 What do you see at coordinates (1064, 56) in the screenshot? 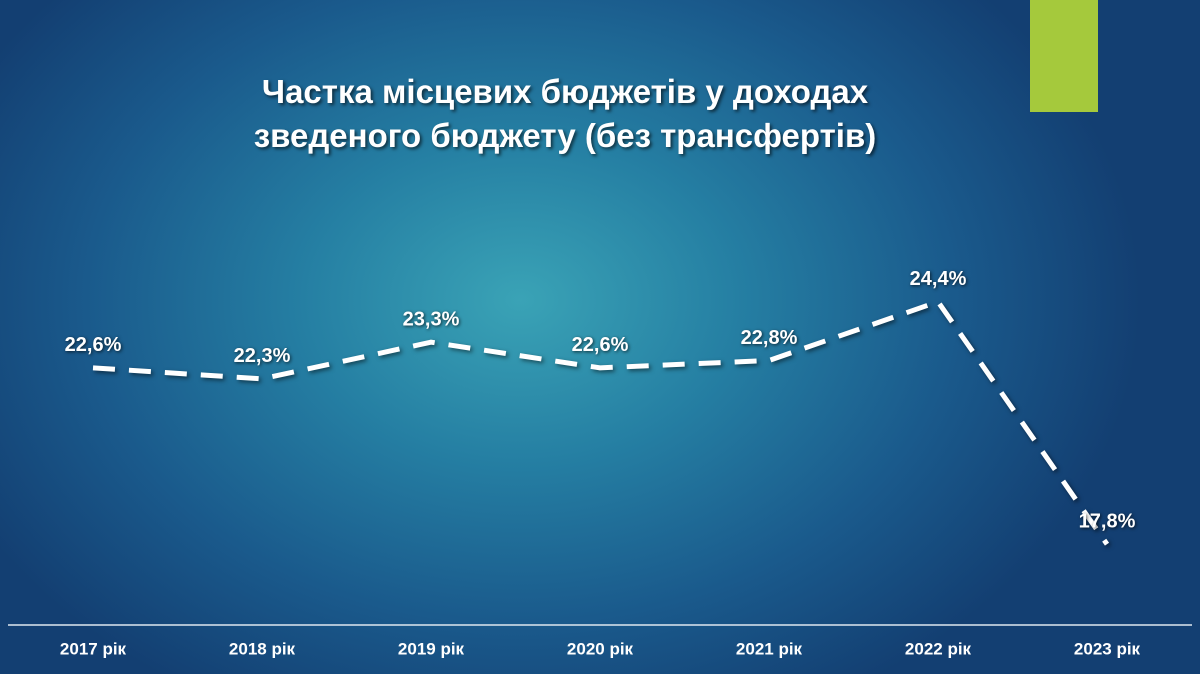
I see `accent-bar` at bounding box center [1064, 56].